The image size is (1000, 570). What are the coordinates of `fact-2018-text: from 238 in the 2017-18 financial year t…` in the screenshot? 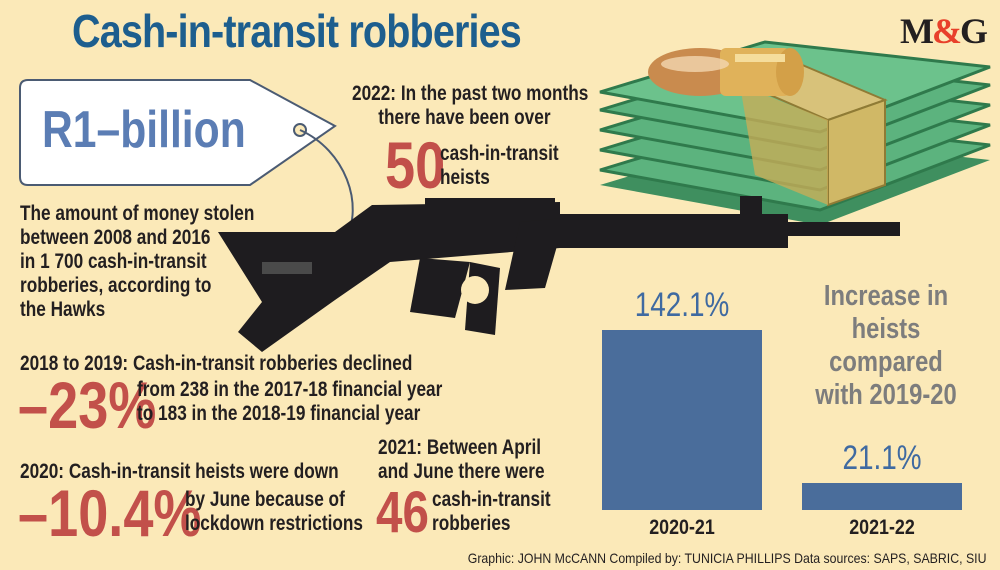 It's located at (290, 401).